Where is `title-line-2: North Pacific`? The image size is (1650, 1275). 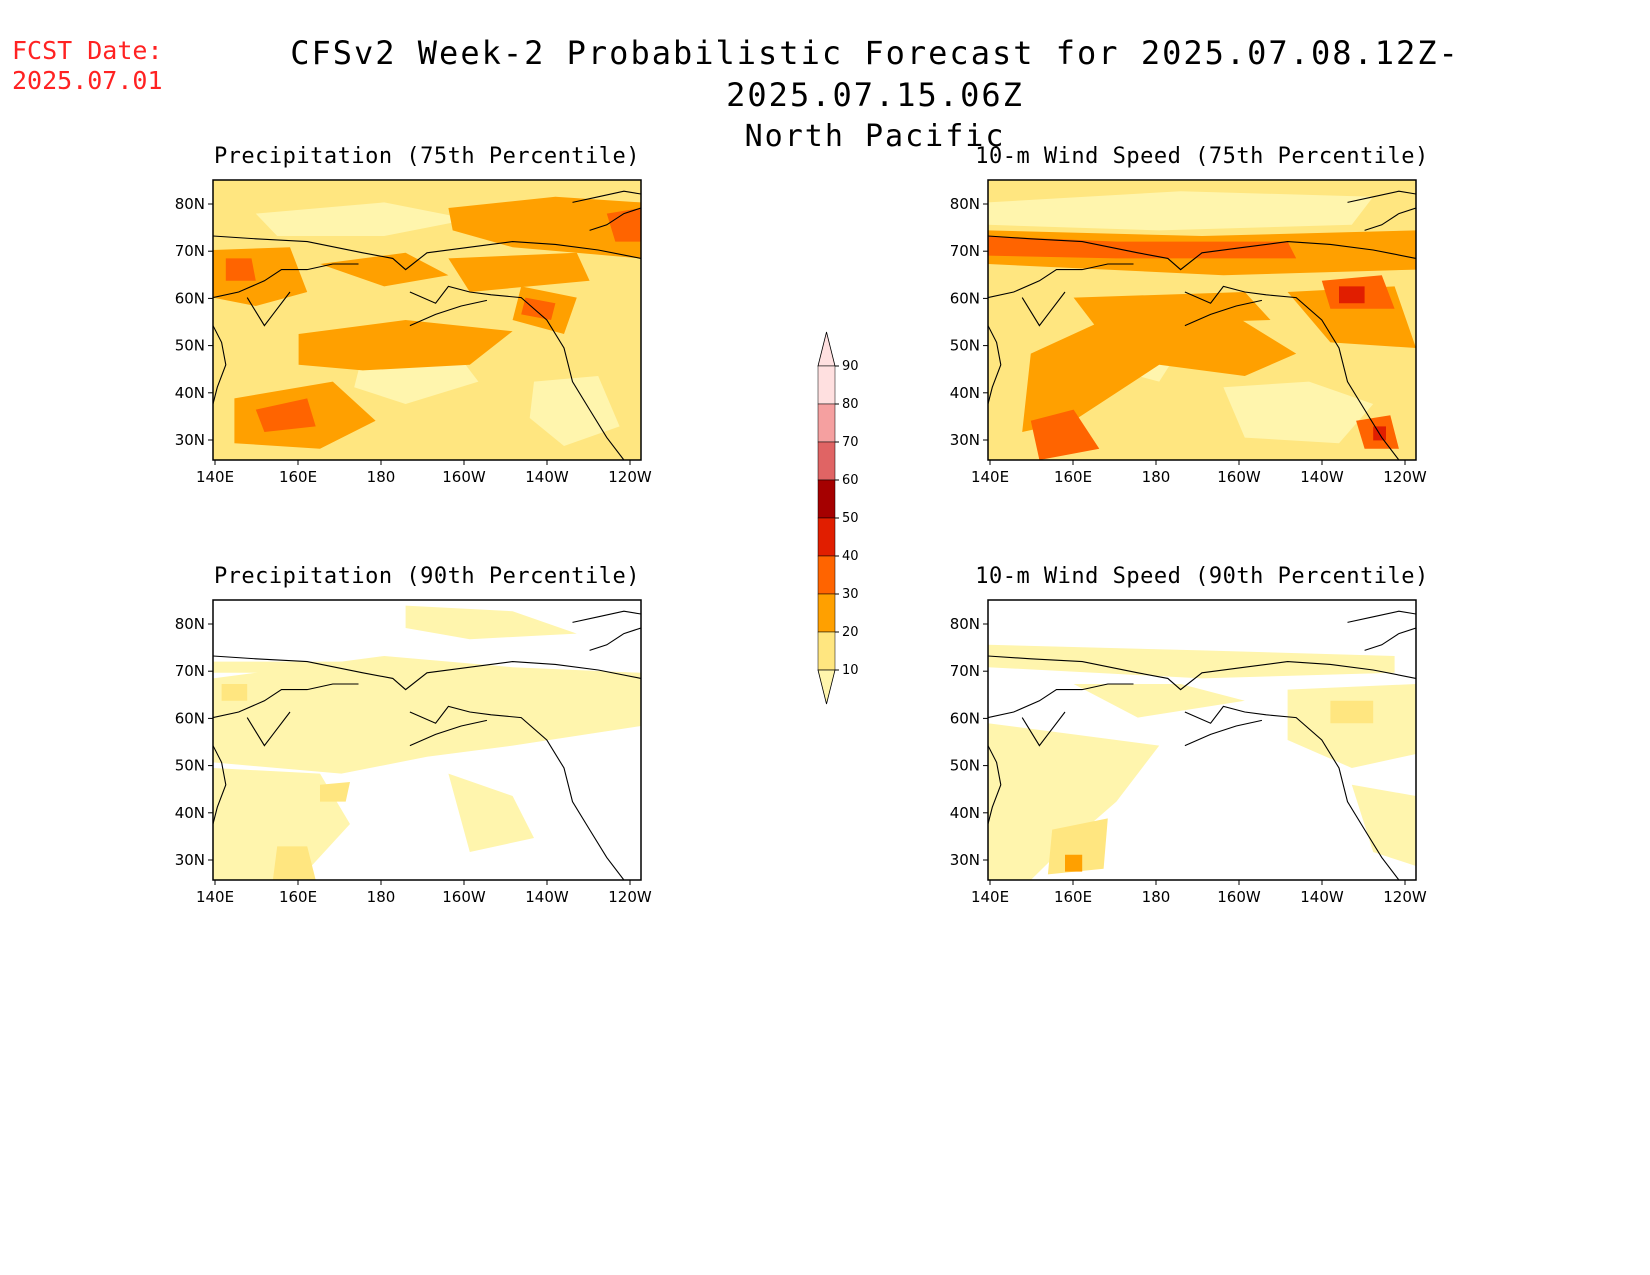
title-line-2: North Pacific is located at coordinates (875, 136).